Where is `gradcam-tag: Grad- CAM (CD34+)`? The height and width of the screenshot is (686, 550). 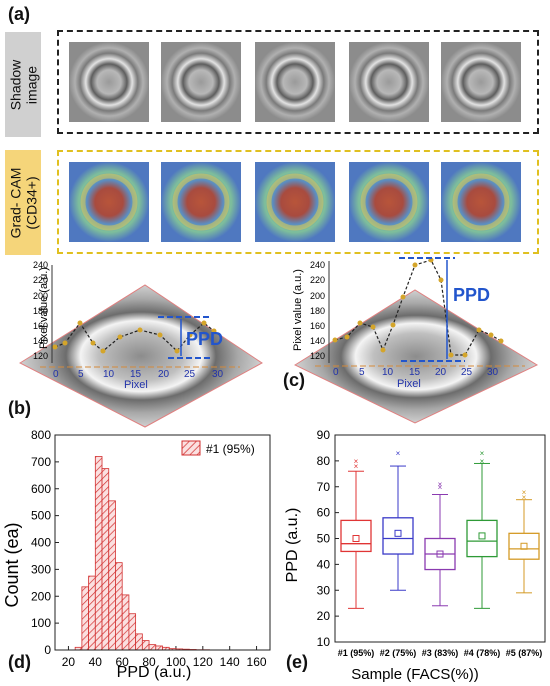 gradcam-tag: Grad- CAM (CD34+) is located at coordinates (23, 202).